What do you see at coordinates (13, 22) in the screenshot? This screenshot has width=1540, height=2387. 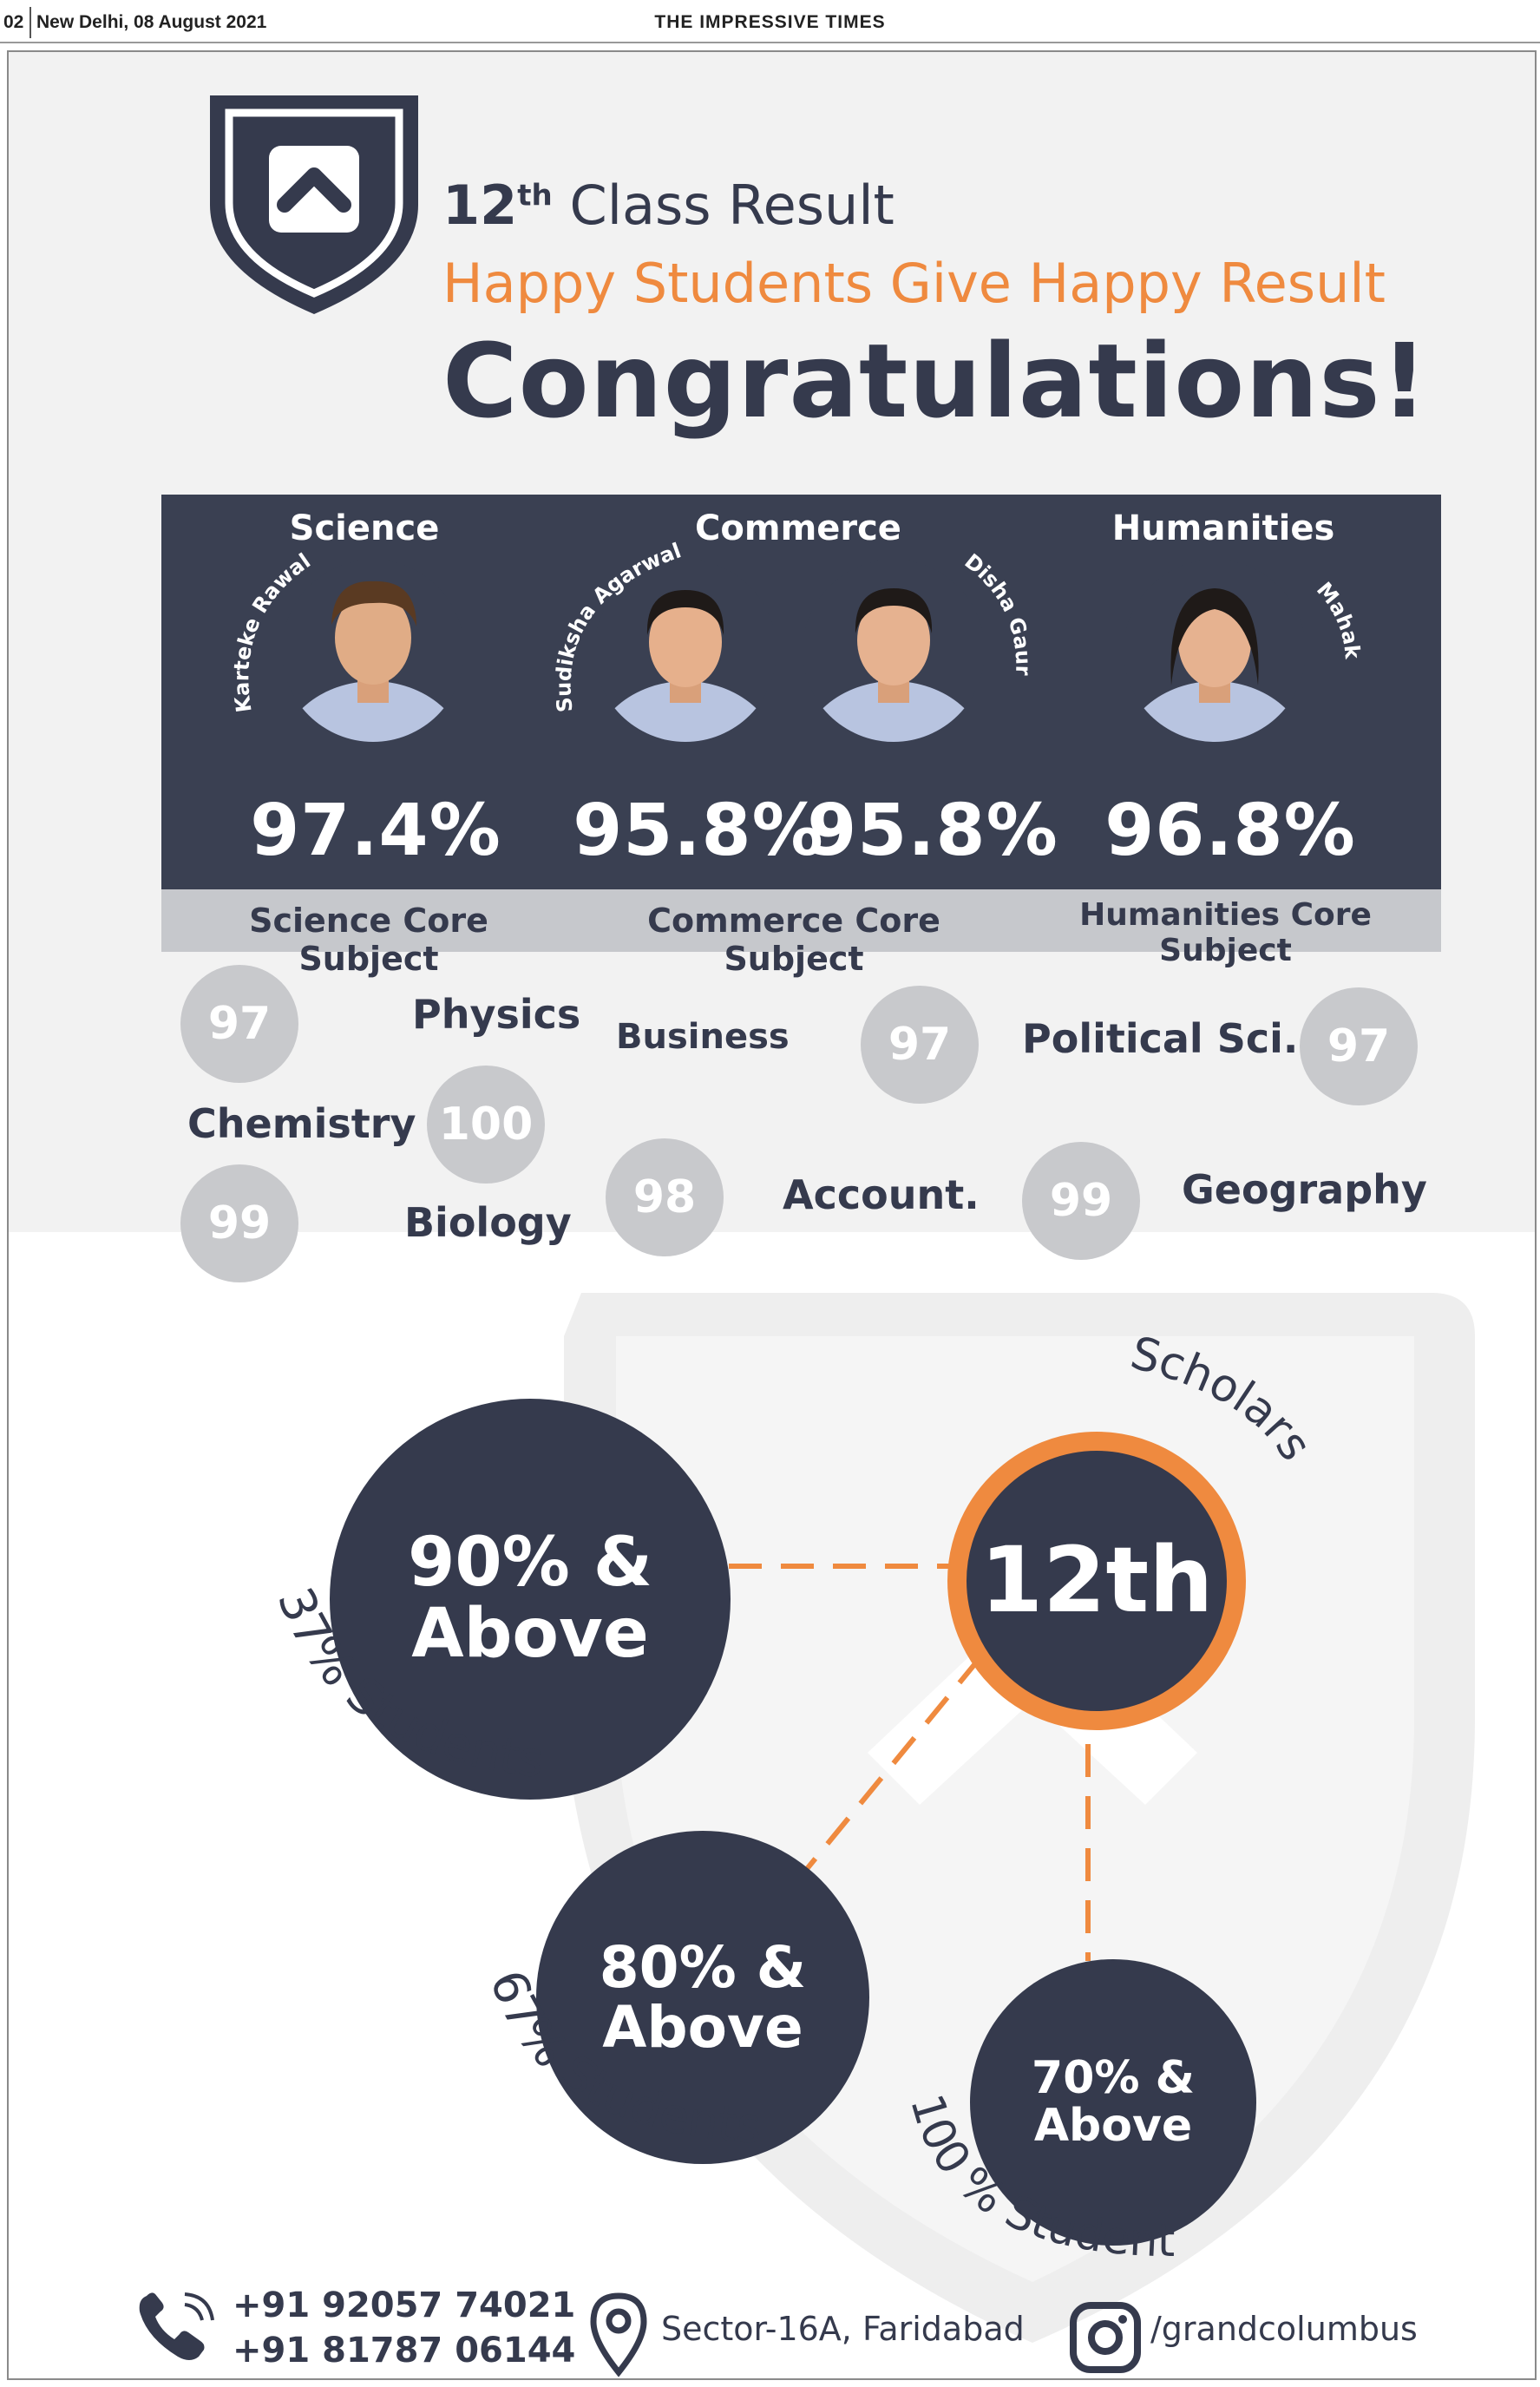 I see `page-number: 02` at bounding box center [13, 22].